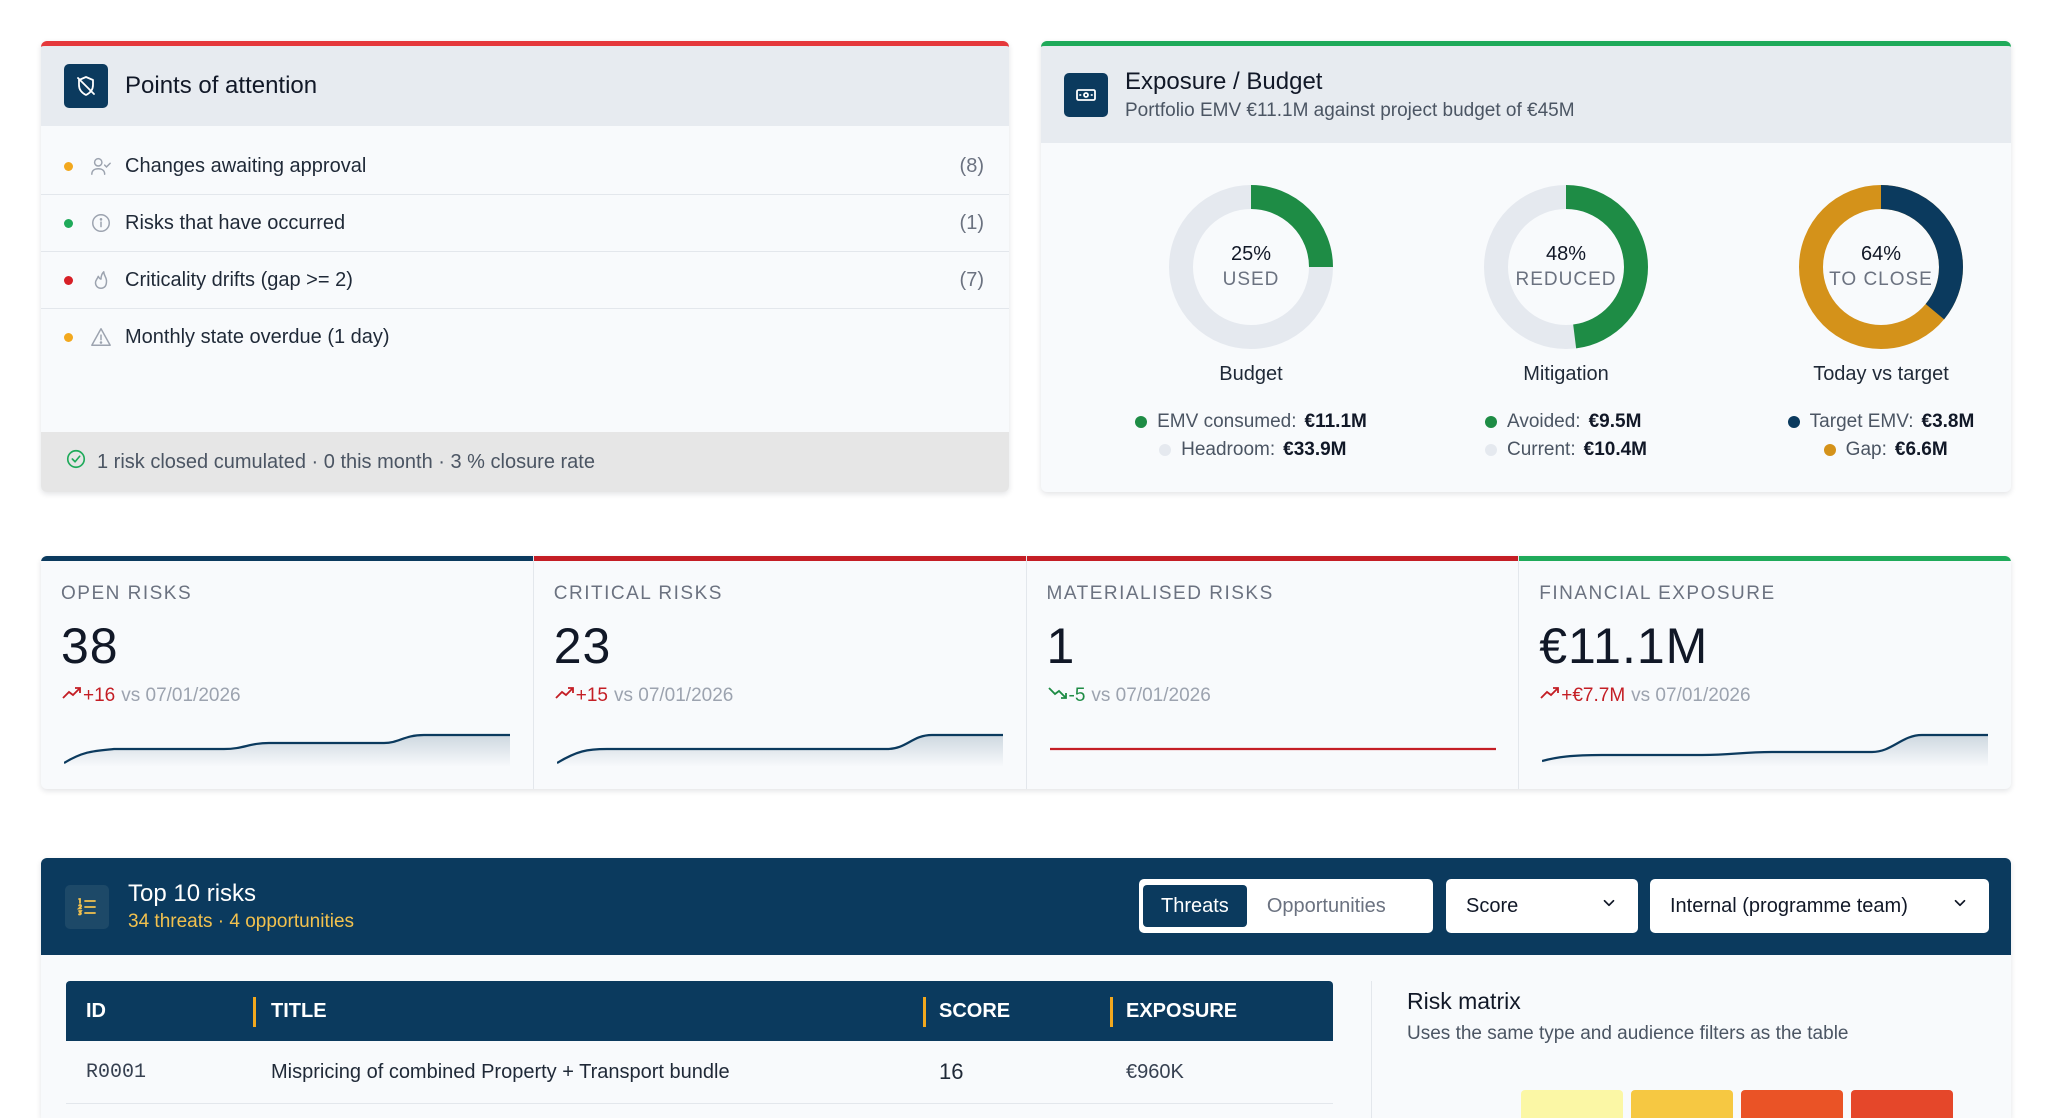  Describe the element at coordinates (1789, 905) in the screenshot. I see `audience-select-value: Internal (programme team)` at that location.